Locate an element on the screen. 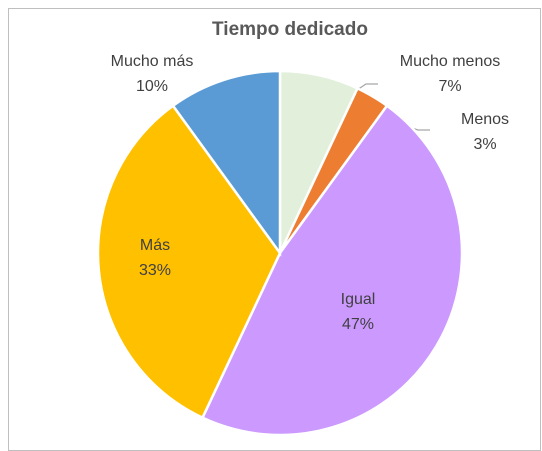  pie-slice is located at coordinates (226, 163).